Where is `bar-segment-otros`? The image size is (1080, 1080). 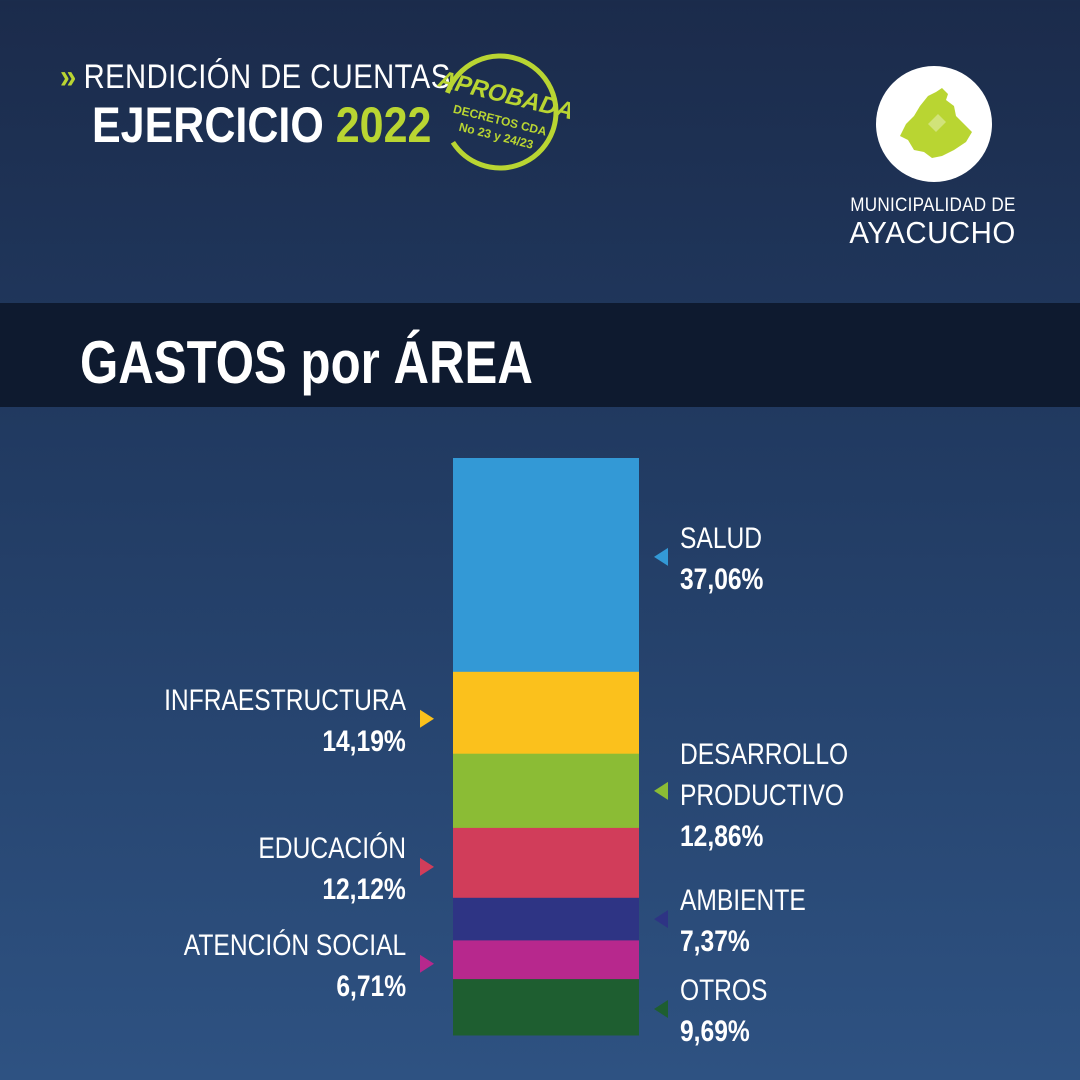 bar-segment-otros is located at coordinates (546, 1007).